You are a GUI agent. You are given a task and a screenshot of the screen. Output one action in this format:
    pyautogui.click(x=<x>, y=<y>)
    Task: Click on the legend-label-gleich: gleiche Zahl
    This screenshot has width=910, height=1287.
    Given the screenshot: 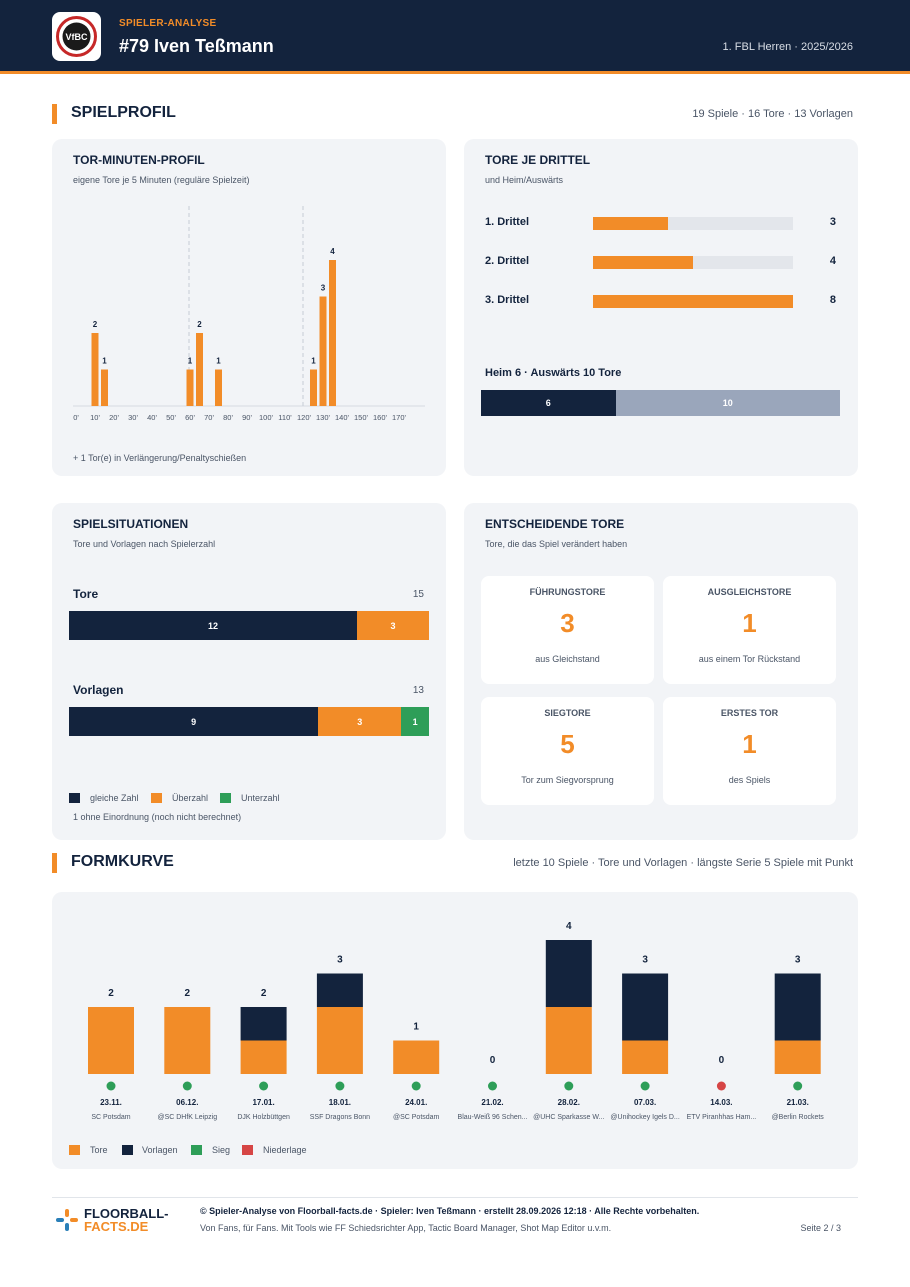 What is the action you would take?
    pyautogui.click(x=114, y=798)
    